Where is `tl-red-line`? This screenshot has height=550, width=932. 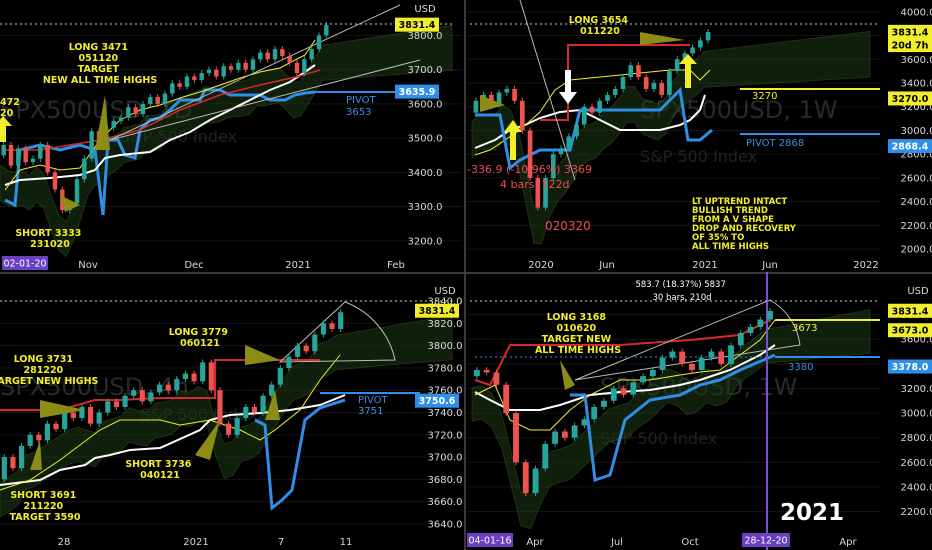
tl-red-line is located at coordinates (163, 110).